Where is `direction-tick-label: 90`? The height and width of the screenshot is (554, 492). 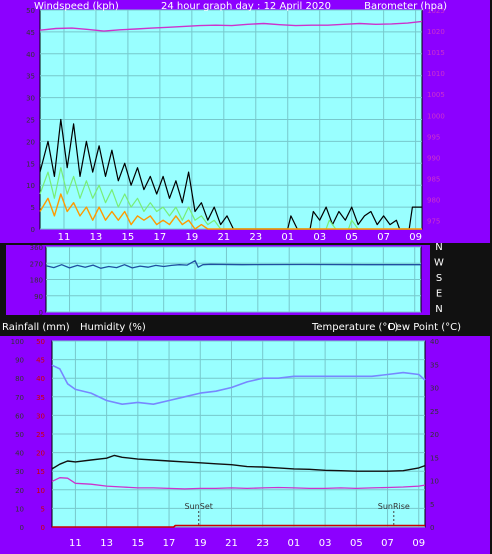 direction-tick-label: 90 is located at coordinates (38, 297).